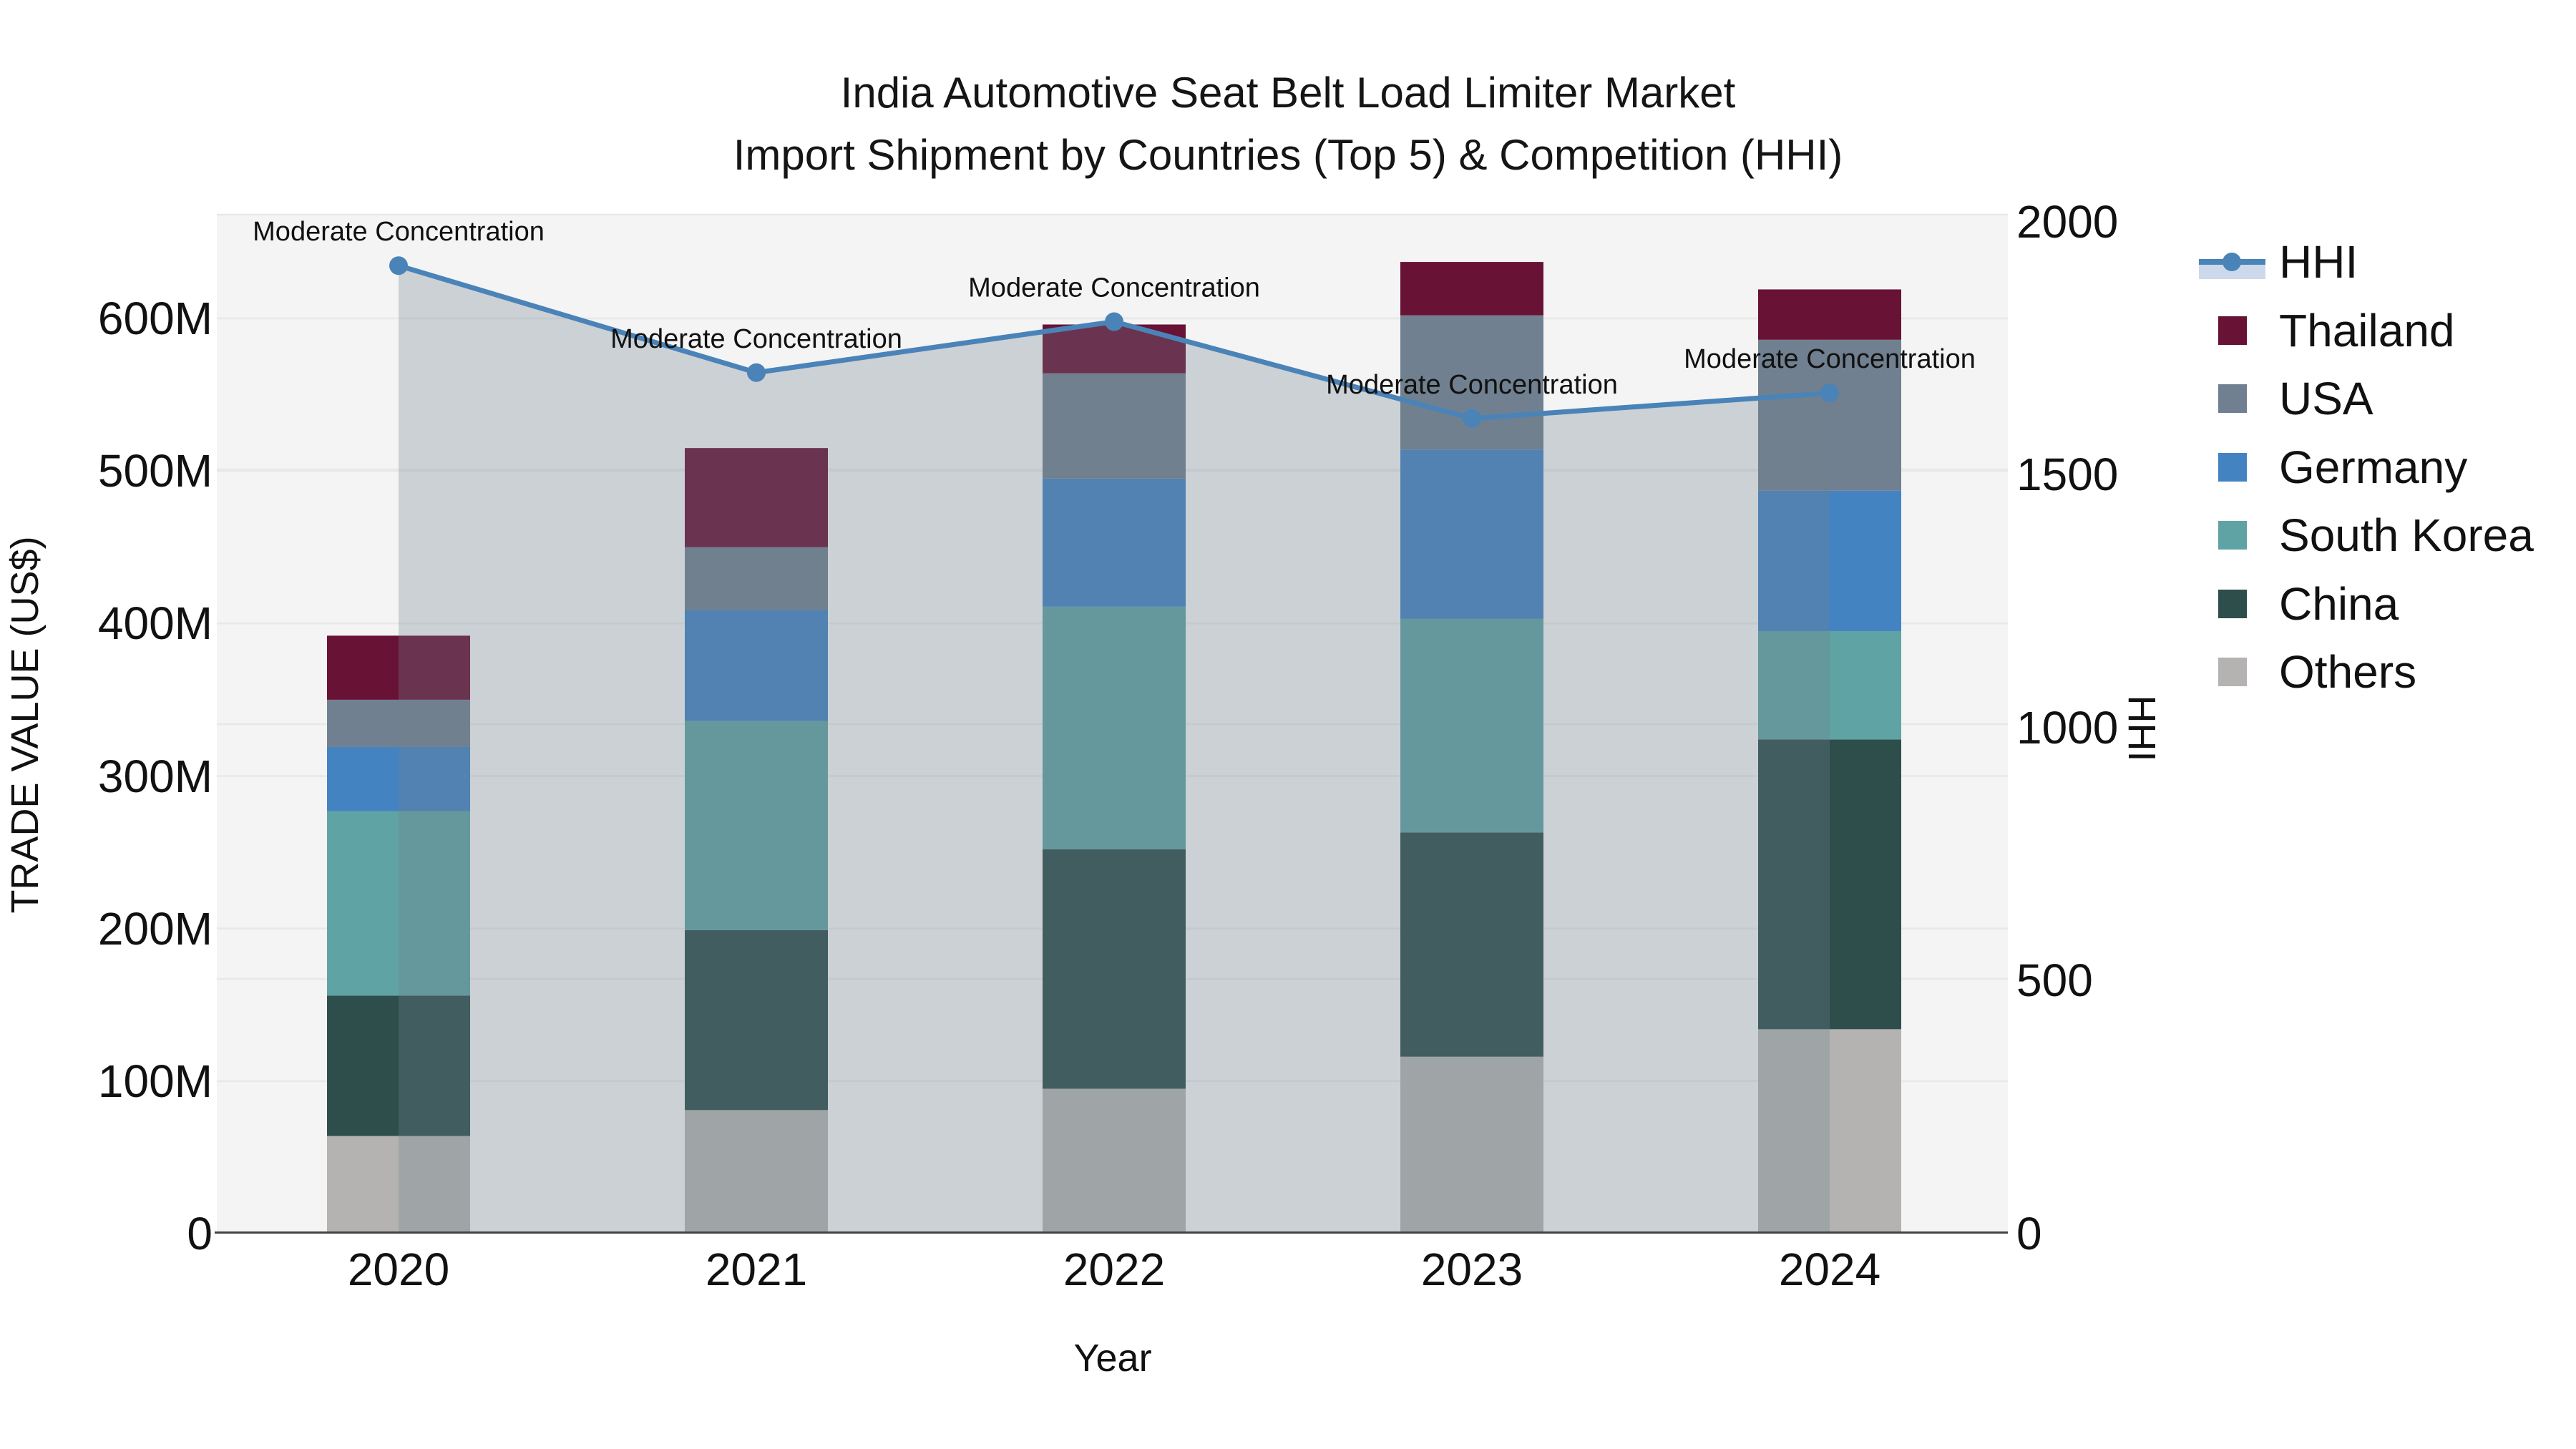 This screenshot has height=1449, width=2576. I want to click on y2-axis-title: HHI, so click(2141, 728).